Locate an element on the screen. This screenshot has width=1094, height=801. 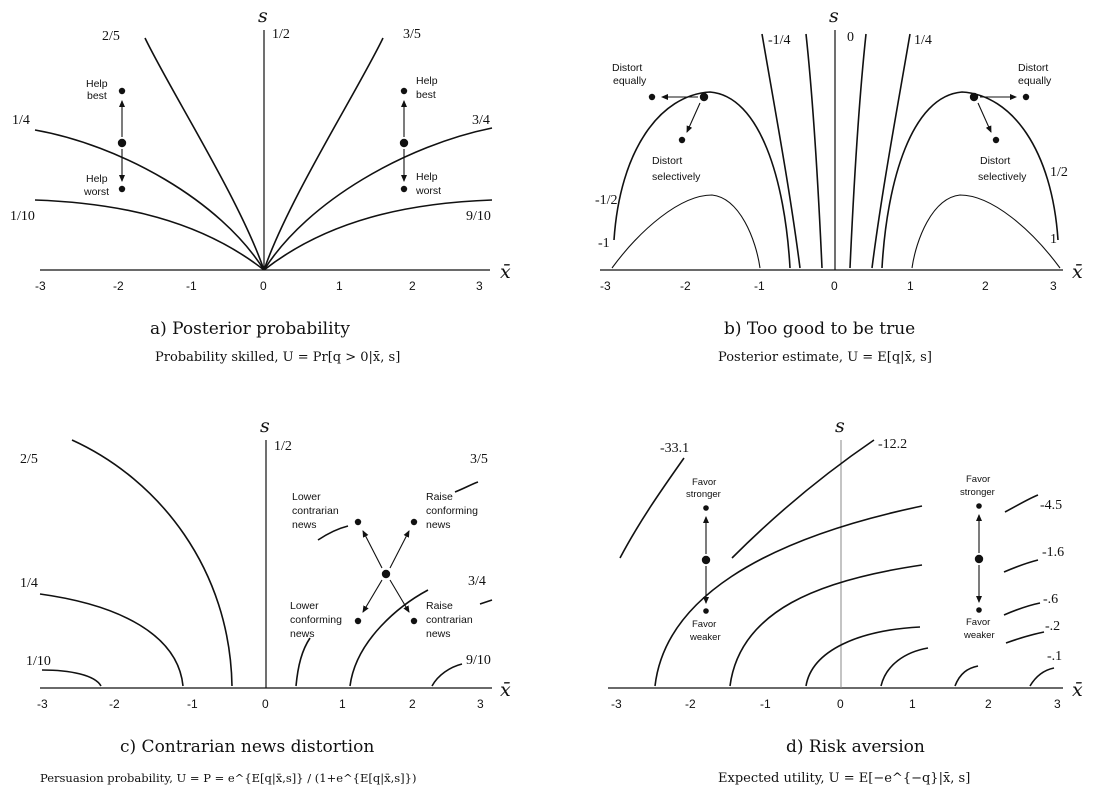
panel-d-title: d) Risk aversion is located at coordinates (855, 747).